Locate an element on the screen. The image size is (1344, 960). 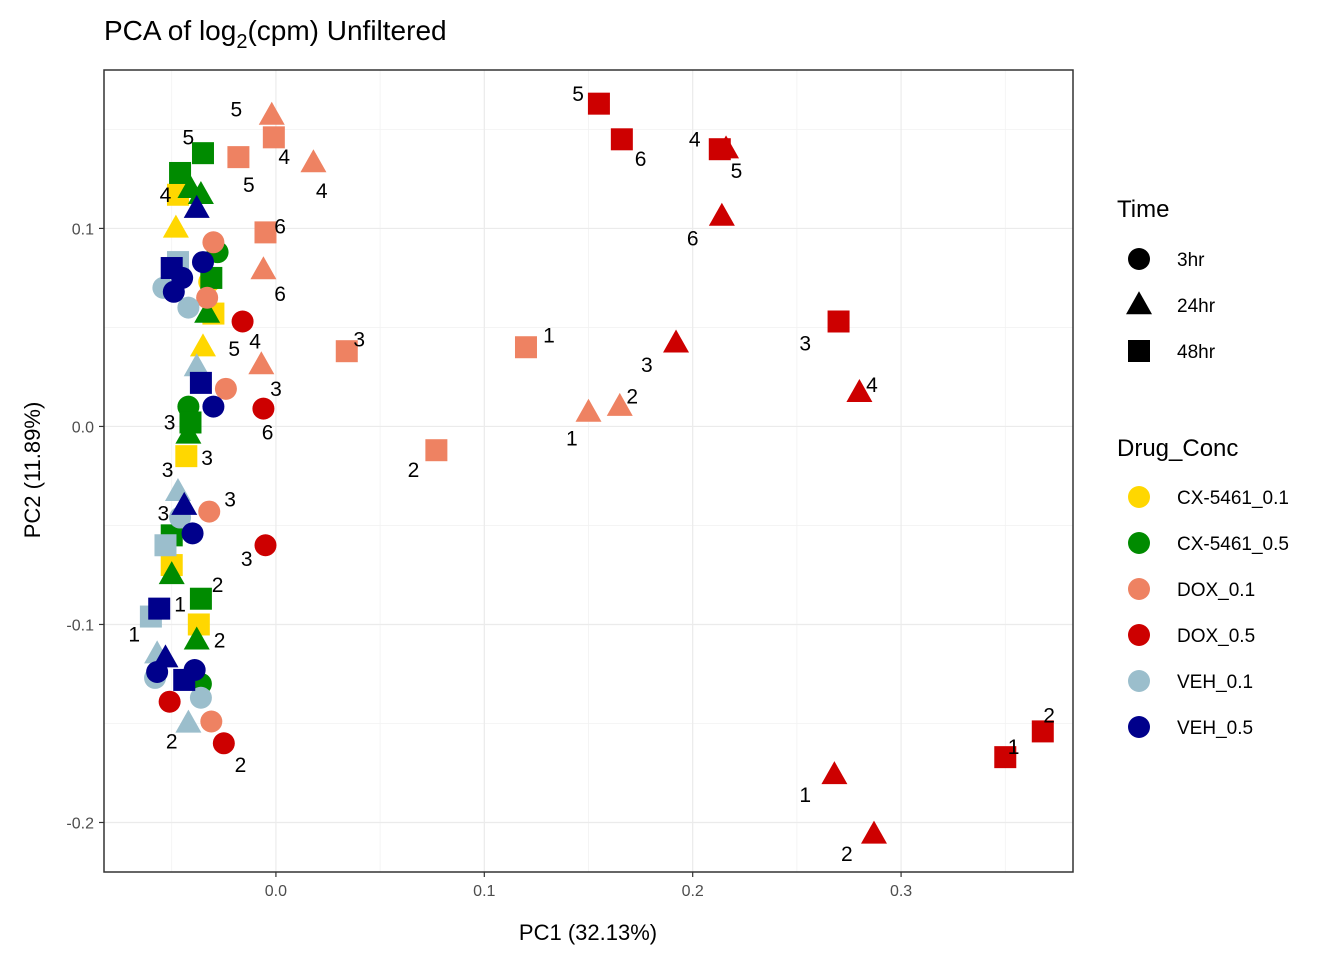
legend-drug-label: DOX_0.1 is located at coordinates (1216, 590).